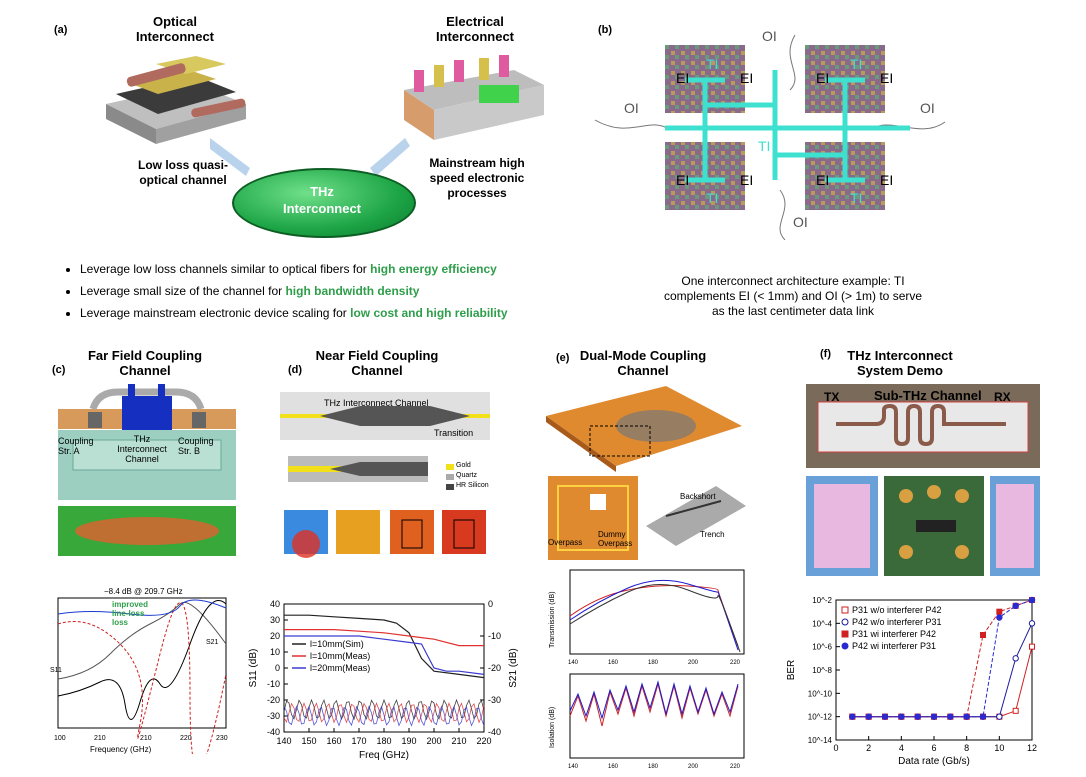 The height and width of the screenshot is (777, 1086). What do you see at coordinates (458, 741) in the screenshot?
I see `x-tick-label: 210` at bounding box center [458, 741].